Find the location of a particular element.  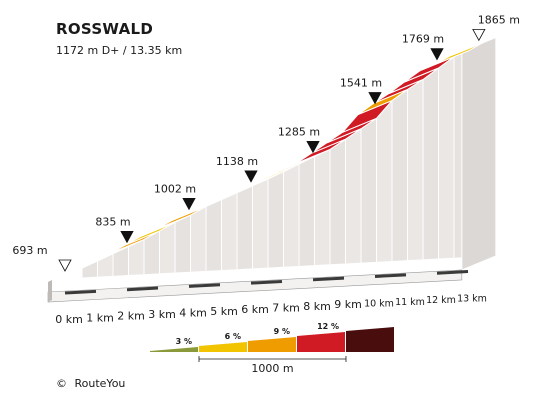

legend-label: 3 % is located at coordinates (184, 341).